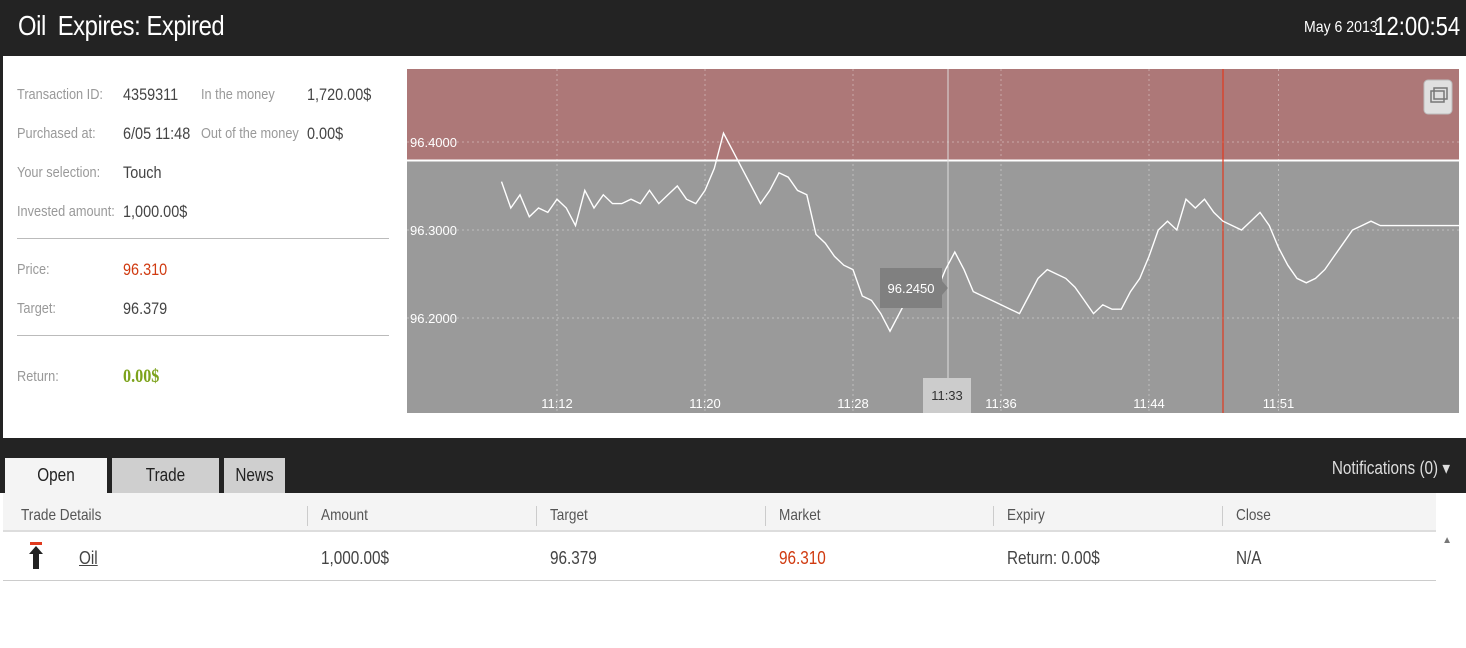  Describe the element at coordinates (141, 25) in the screenshot. I see `expiry-status: Expires: Expired` at that location.